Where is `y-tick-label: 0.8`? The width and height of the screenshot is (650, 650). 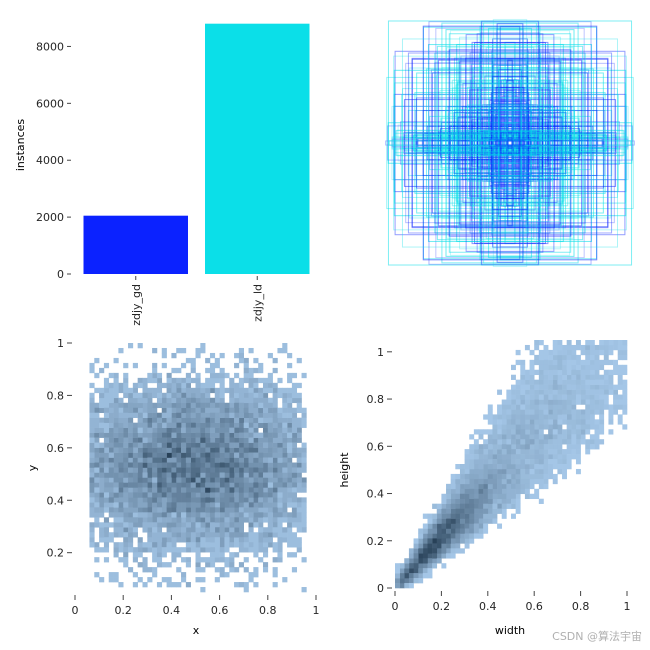 y-tick-label: 0.8 is located at coordinates (56, 395).